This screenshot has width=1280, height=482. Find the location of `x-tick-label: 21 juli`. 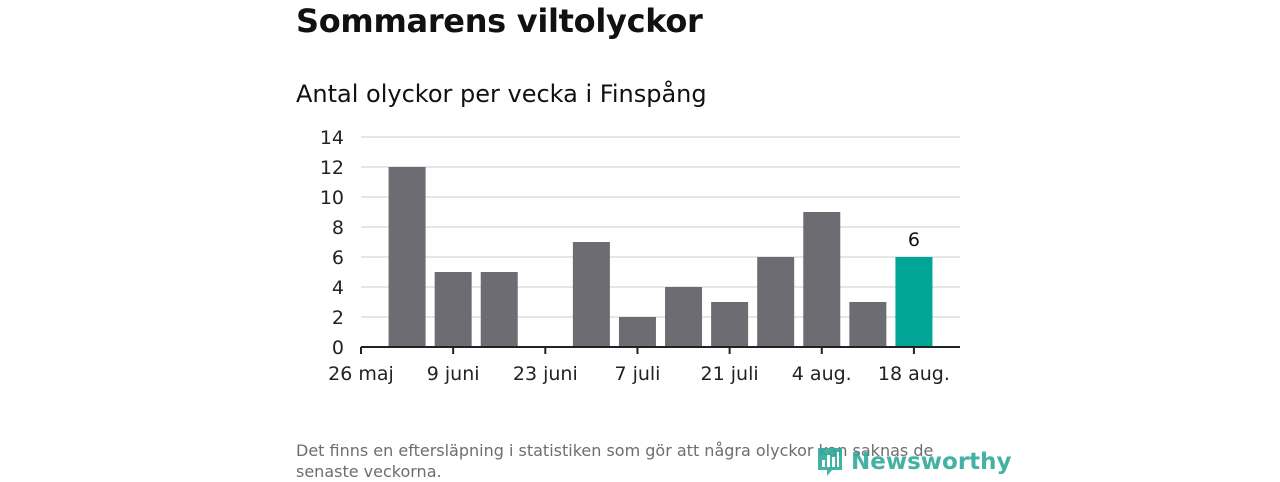

x-tick-label: 21 juli is located at coordinates (730, 374).